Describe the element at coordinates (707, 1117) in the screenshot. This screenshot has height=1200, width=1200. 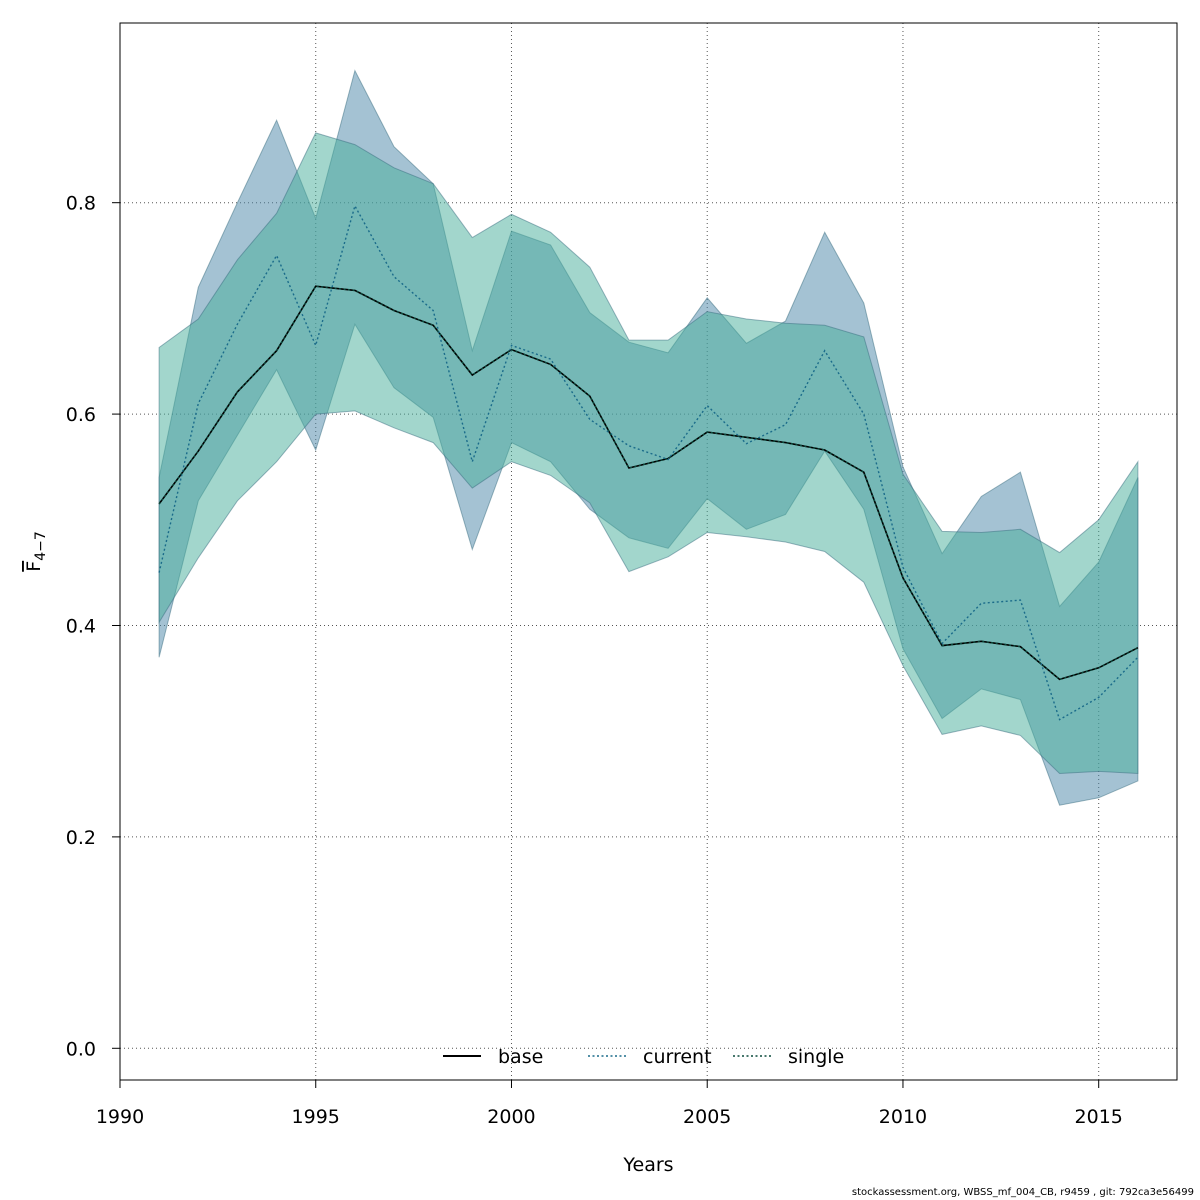
I see `x-tick-label: 2005` at that location.